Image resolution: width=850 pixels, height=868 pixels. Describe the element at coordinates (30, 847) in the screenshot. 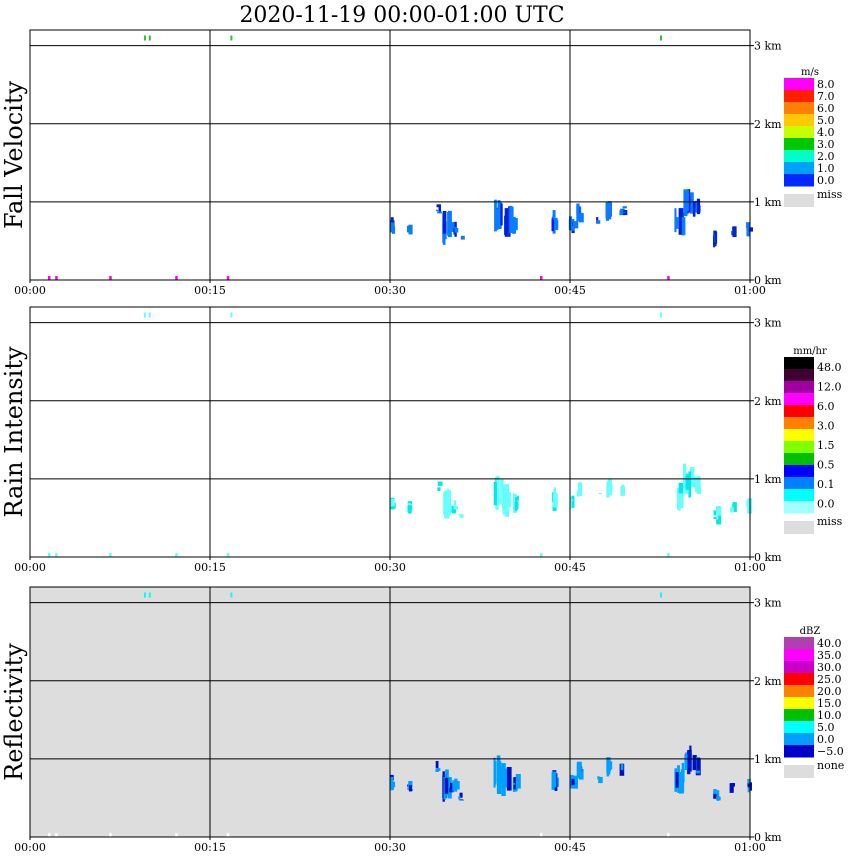

I see `x-tick-label: 00:00` at that location.